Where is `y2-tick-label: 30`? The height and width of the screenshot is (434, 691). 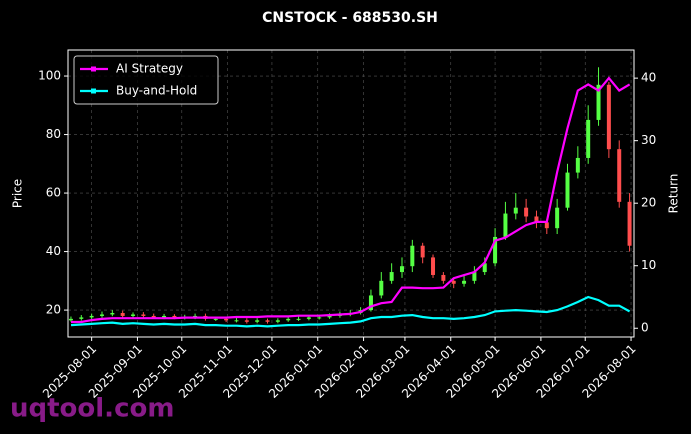 y2-tick-label: 30 is located at coordinates (648, 140).